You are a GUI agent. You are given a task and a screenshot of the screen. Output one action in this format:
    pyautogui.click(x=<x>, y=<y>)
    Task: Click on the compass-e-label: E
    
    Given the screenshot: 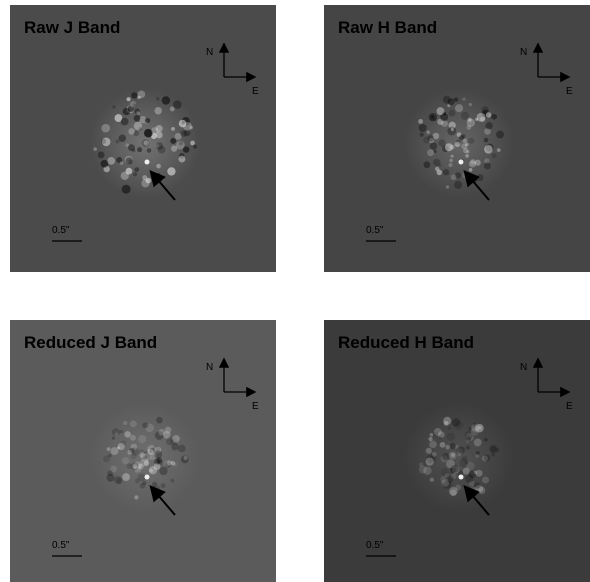 What is the action you would take?
    pyautogui.click(x=569, y=406)
    